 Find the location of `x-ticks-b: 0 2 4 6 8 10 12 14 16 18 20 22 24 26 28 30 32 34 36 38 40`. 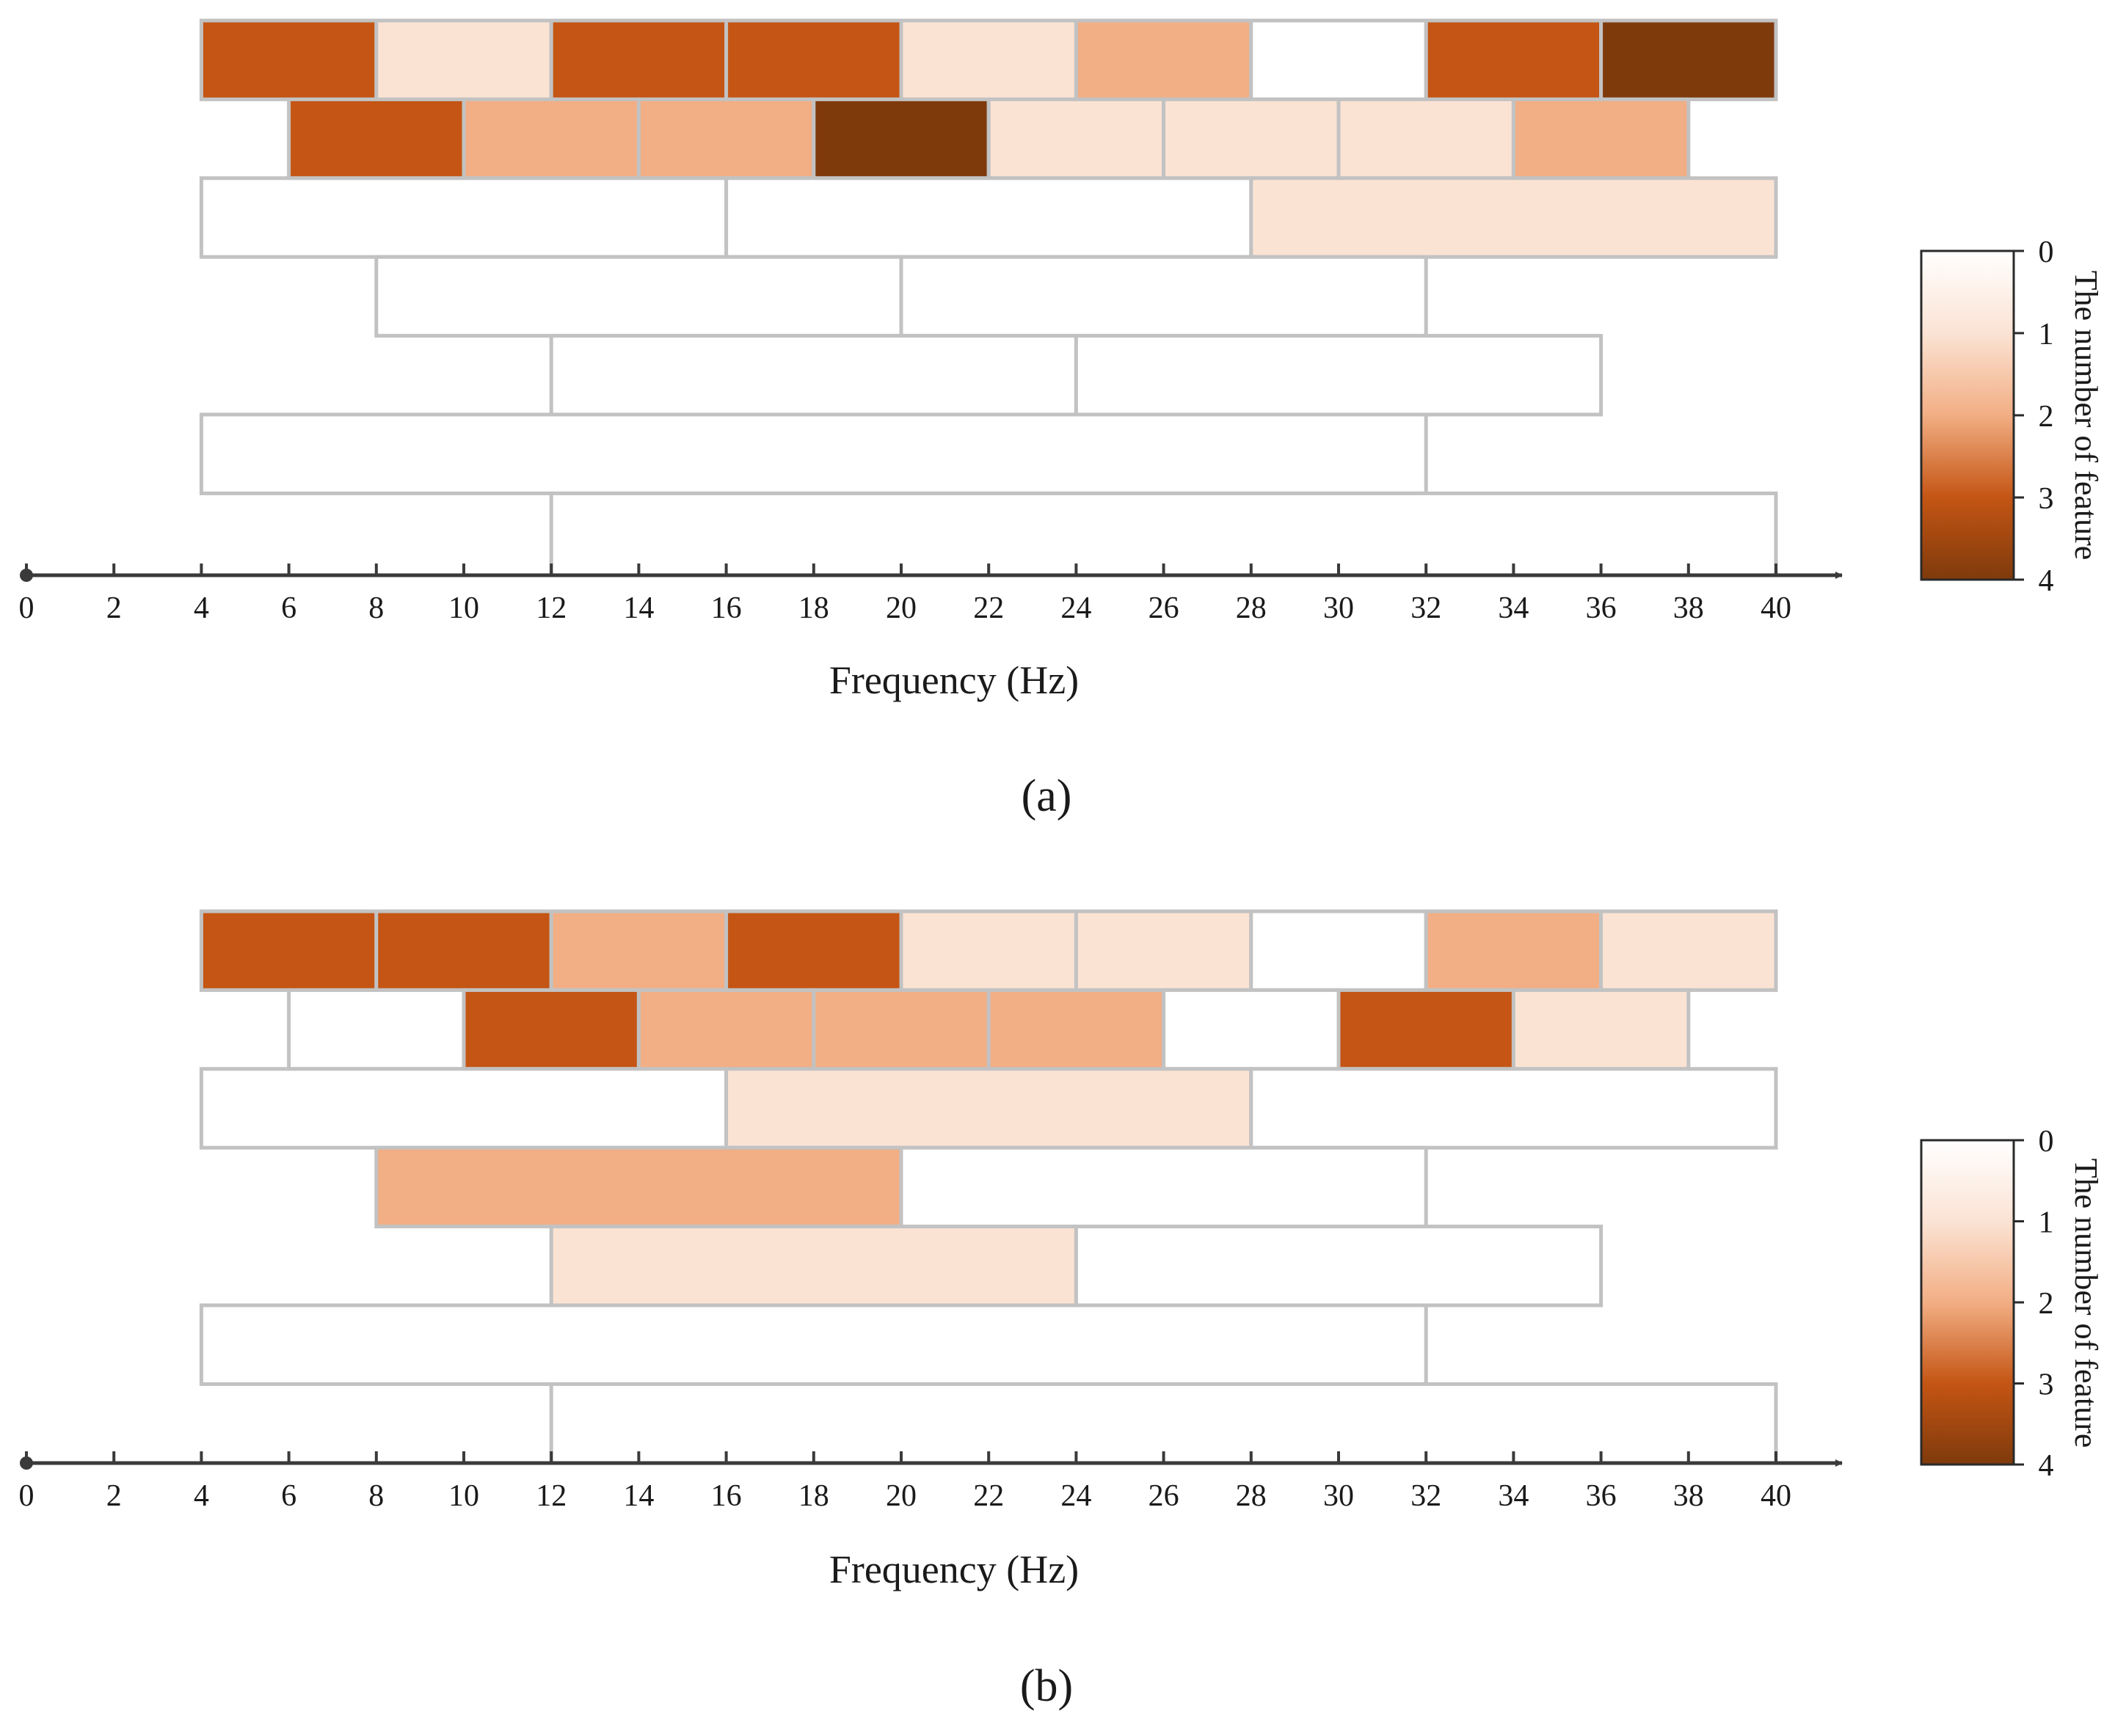

x-ticks-b: 0 2 4 6 8 10 12 14 16 18 20 22 24 26 28 30 32 34 36 38 40 is located at coordinates (905, 1482).